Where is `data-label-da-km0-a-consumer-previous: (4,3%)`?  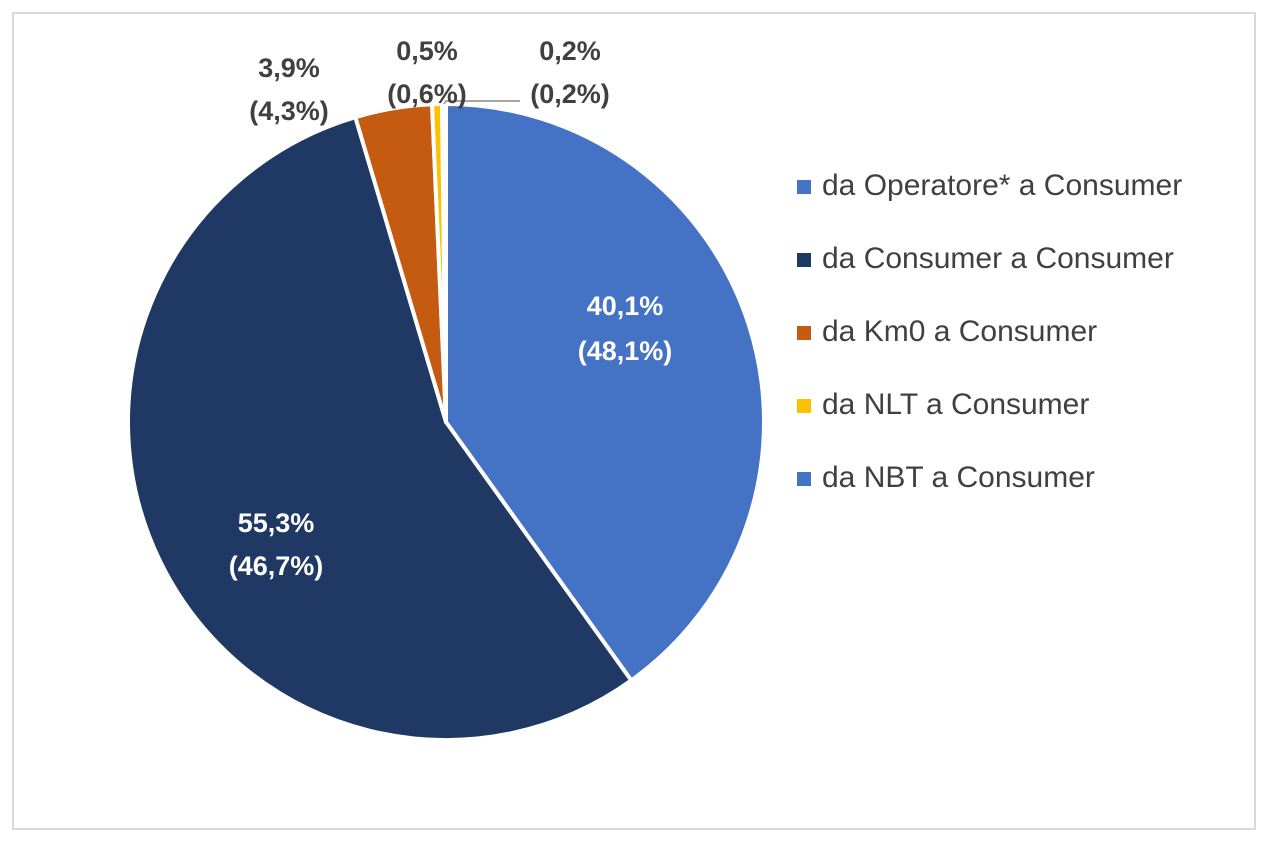 data-label-da-km0-a-consumer-previous: (4,3%) is located at coordinates (289, 111).